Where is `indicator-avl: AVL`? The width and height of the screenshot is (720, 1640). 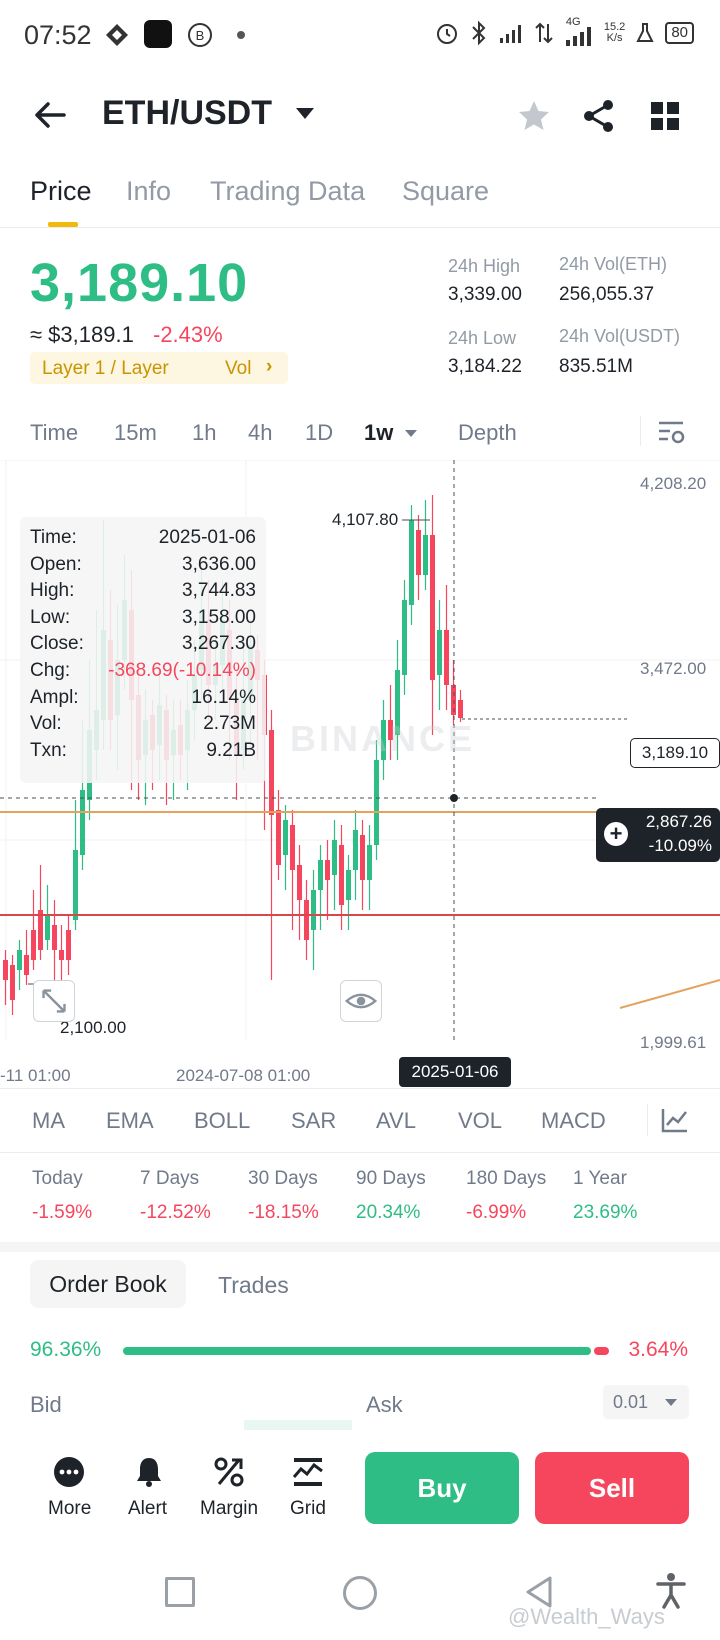
indicator-avl: AVL is located at coordinates (396, 1120).